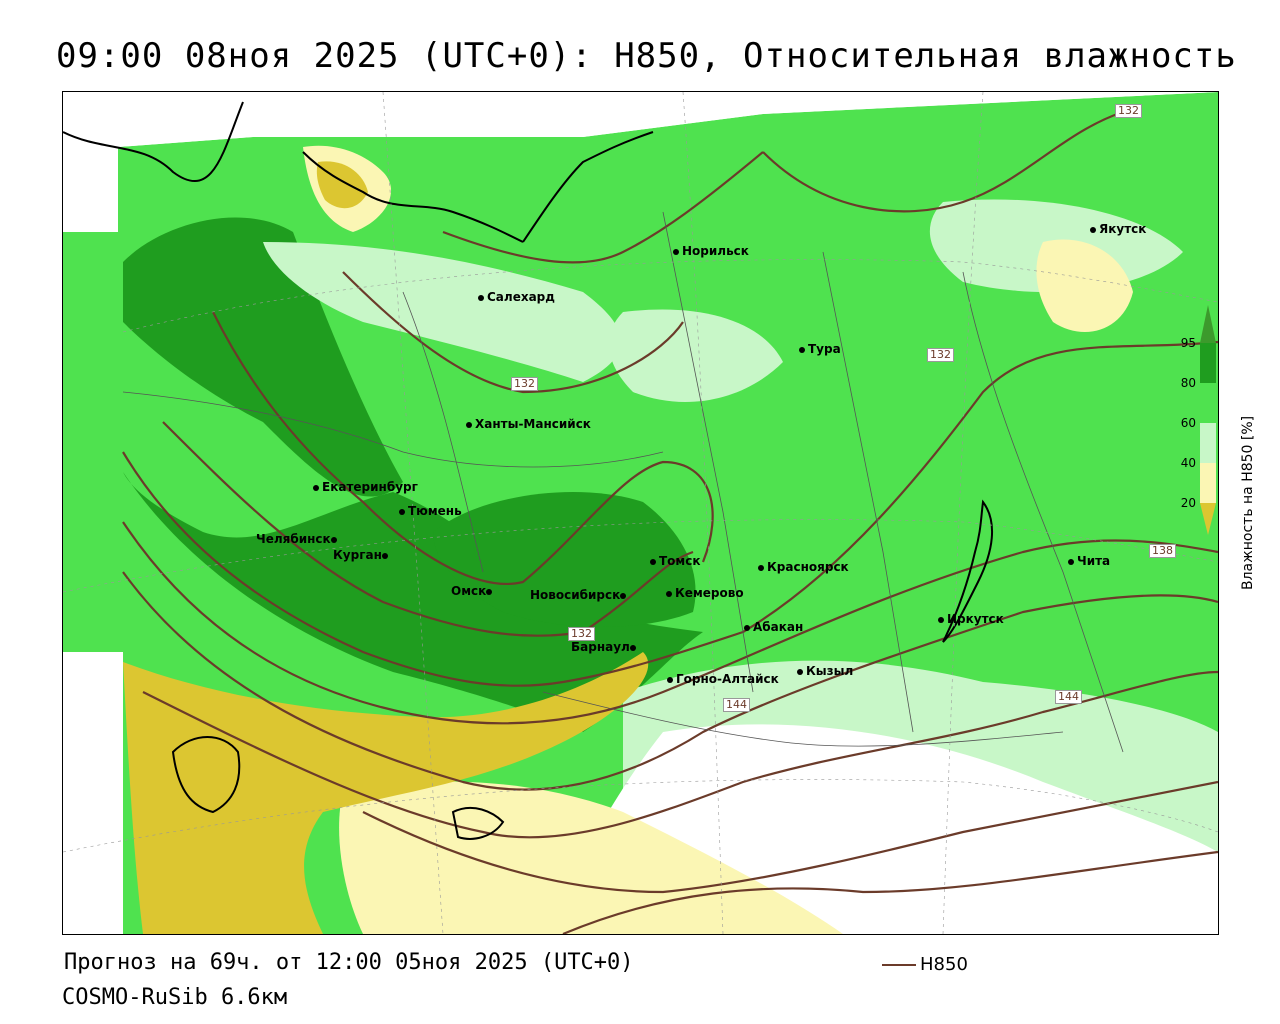 This screenshot has width=1280, height=1024. What do you see at coordinates (564, 559) in the screenshot?
I see `dark-green-center` at bounding box center [564, 559].